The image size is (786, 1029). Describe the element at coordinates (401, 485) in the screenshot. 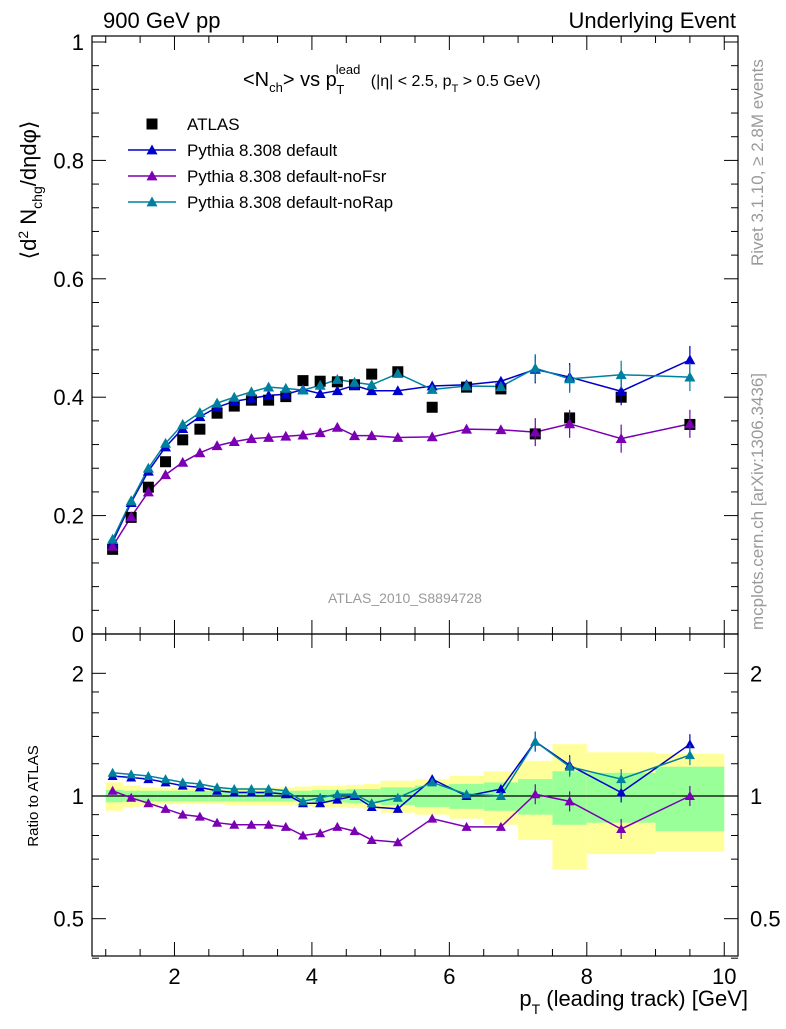

I see `main-series-line` at that location.